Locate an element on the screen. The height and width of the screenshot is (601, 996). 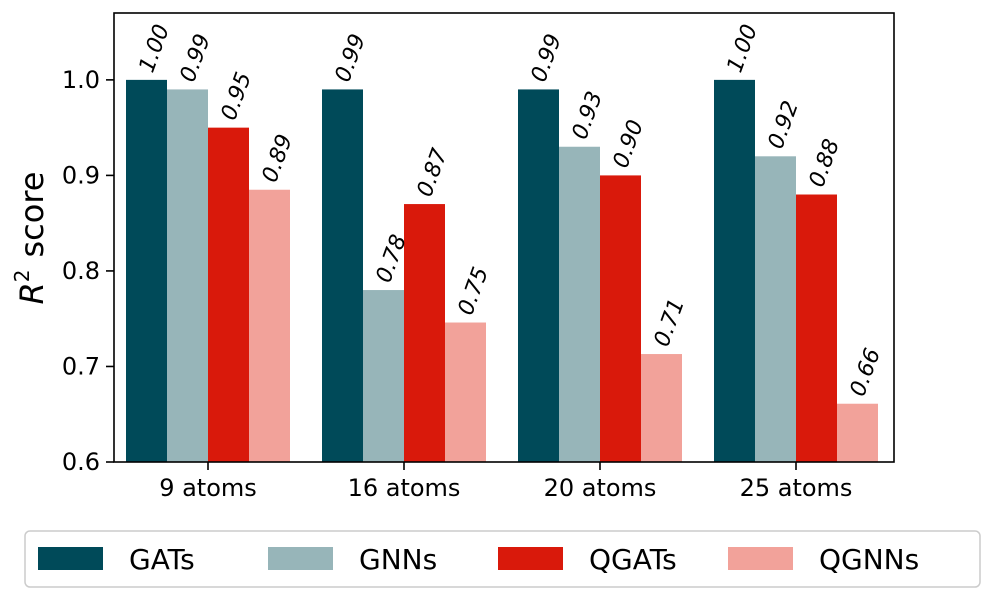
x-axis: 9 atoms 16 atoms 20 atoms 25 atoms is located at coordinates (505, 482).